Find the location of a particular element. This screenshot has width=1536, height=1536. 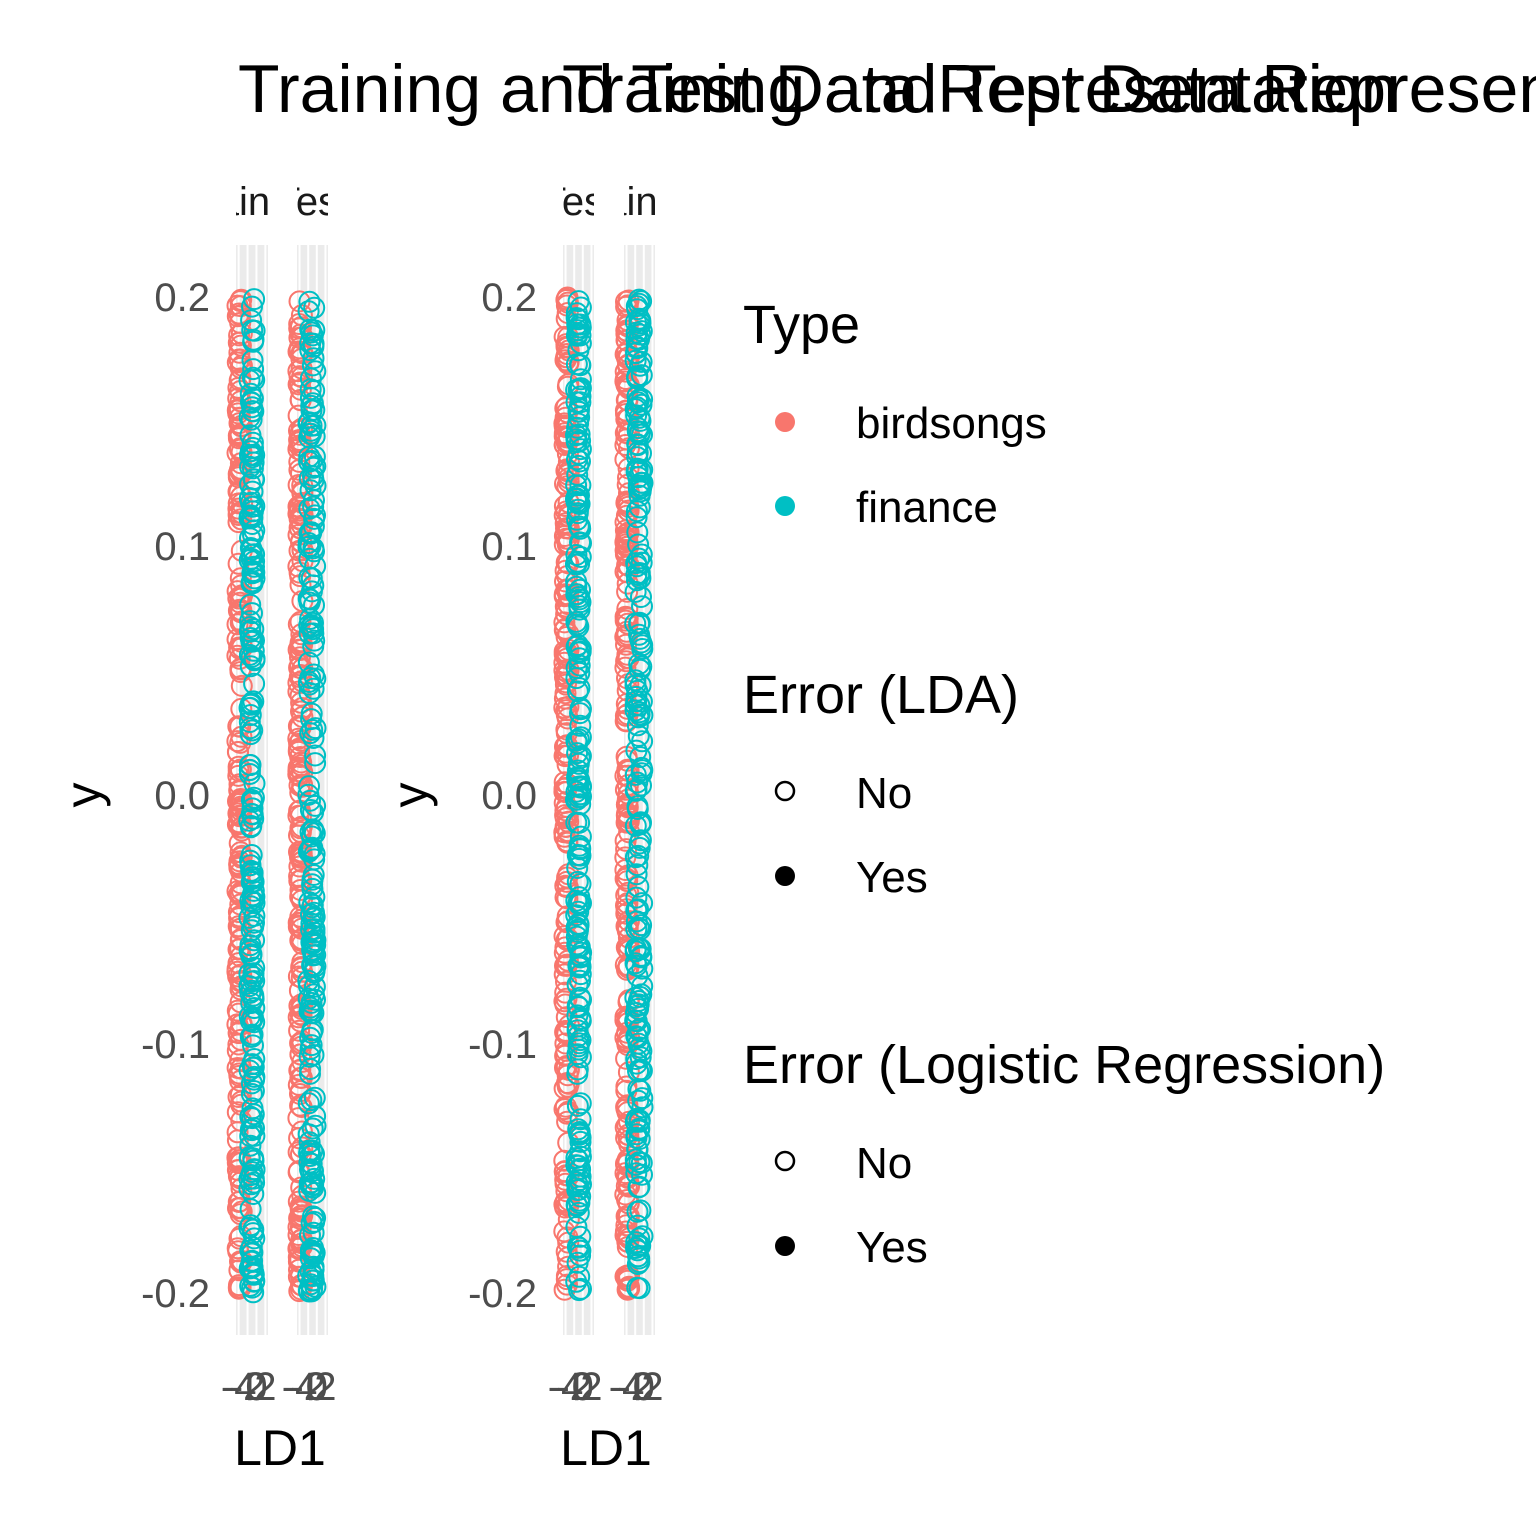

y-tick-label: 0.0 is located at coordinates (509, 796).